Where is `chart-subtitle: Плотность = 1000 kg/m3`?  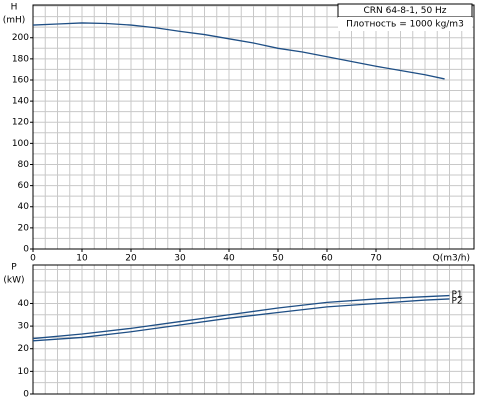 chart-subtitle: Плотность = 1000 kg/m3 is located at coordinates (405, 25).